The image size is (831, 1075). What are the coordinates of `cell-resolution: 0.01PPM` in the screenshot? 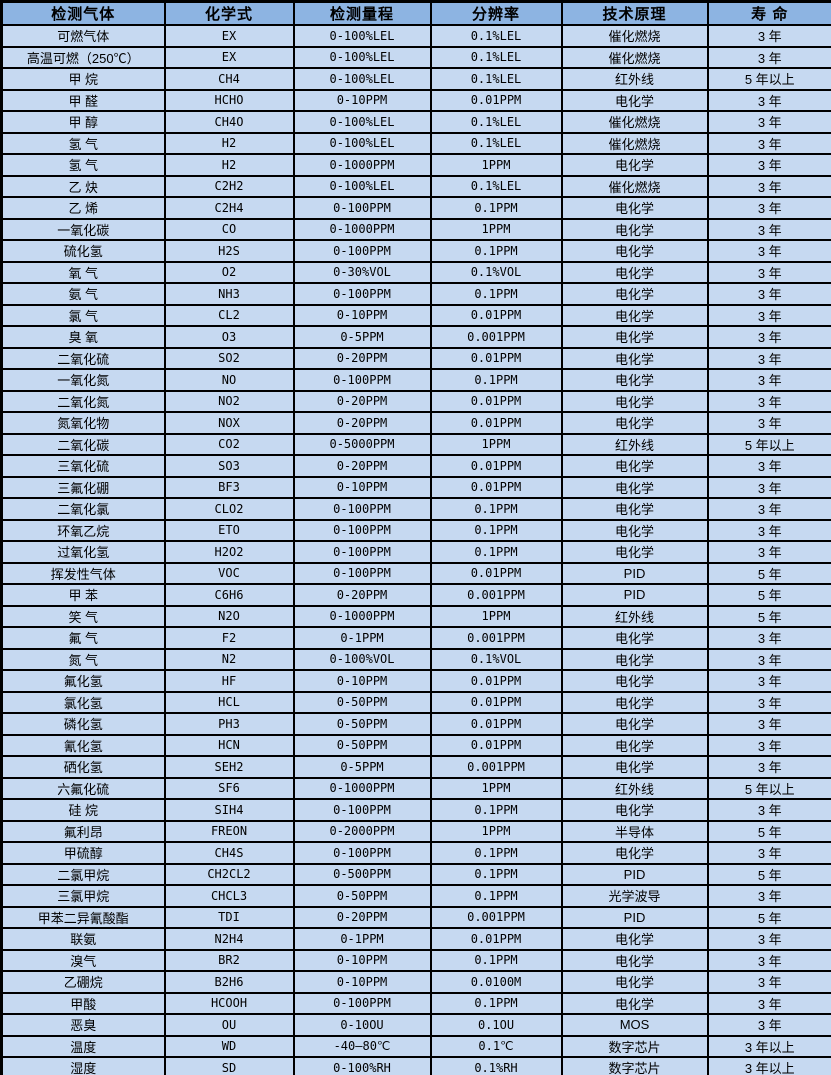 It's located at (496, 100).